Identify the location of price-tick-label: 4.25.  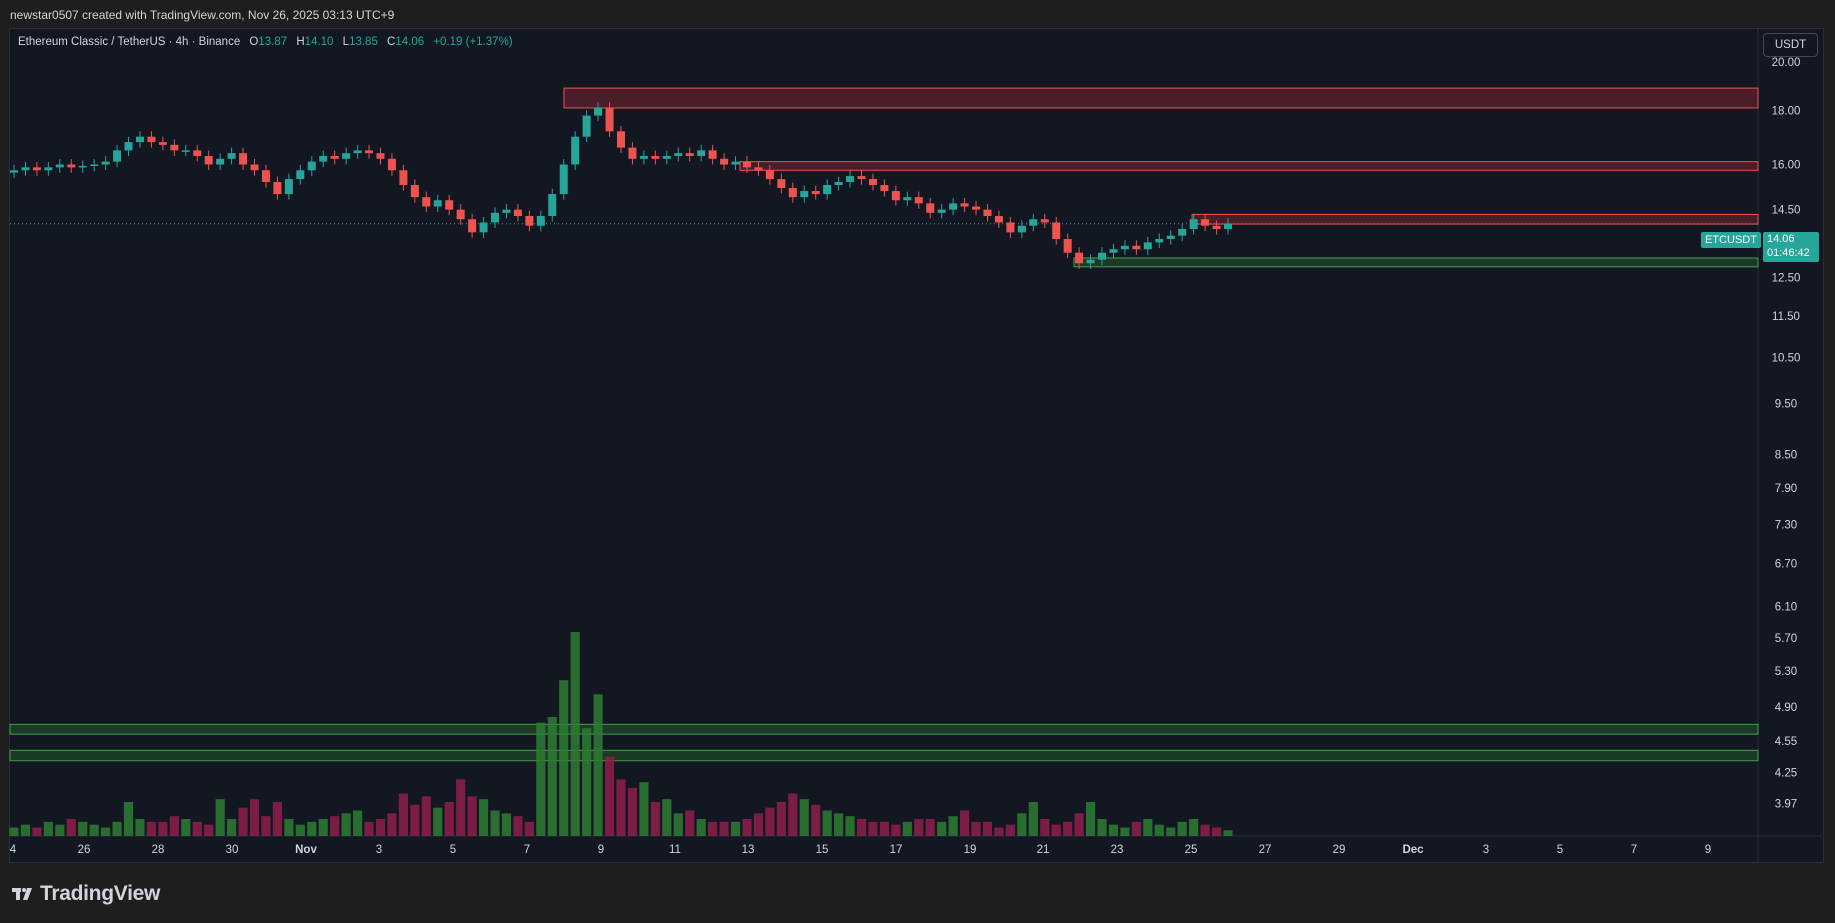
(1786, 773).